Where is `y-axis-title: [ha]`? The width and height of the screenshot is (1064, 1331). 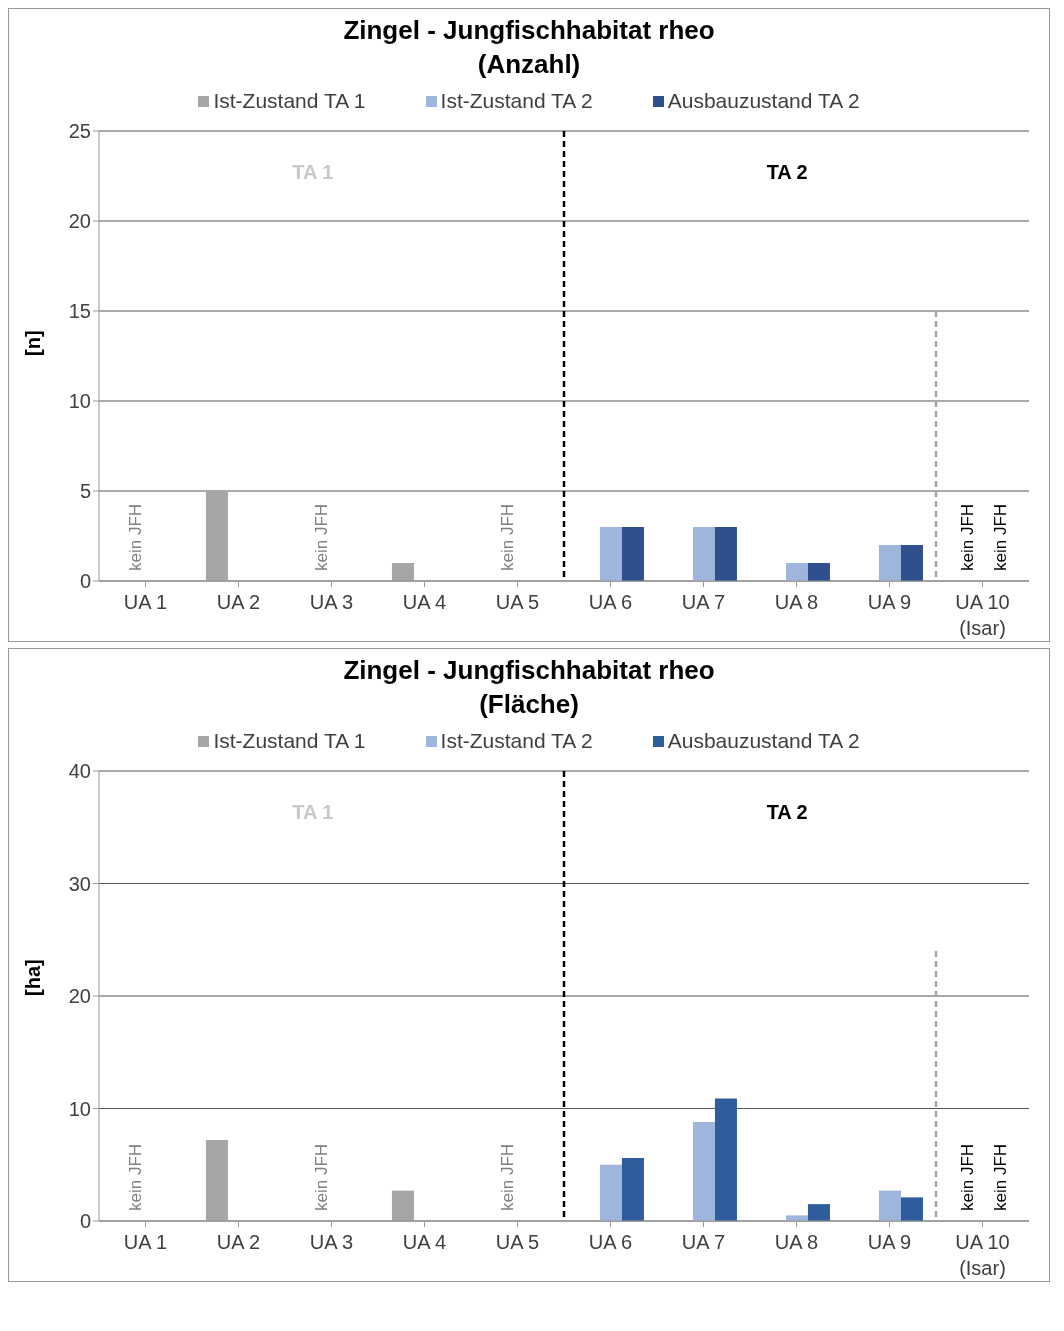
y-axis-title: [ha] is located at coordinates (33, 977).